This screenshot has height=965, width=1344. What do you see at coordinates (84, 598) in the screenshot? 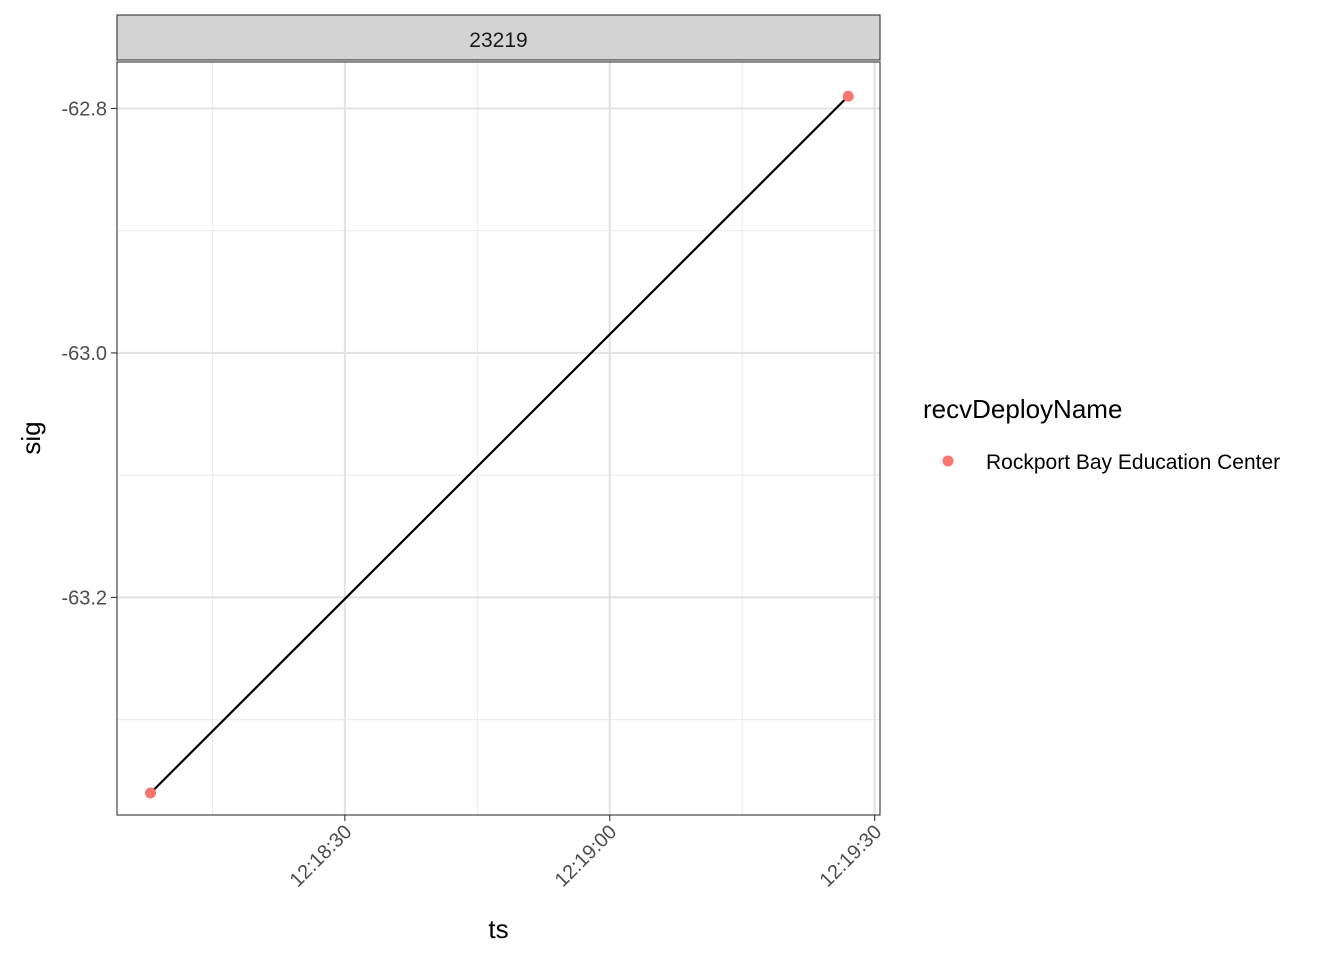
I see `y-tick-label: -63.2` at bounding box center [84, 598].